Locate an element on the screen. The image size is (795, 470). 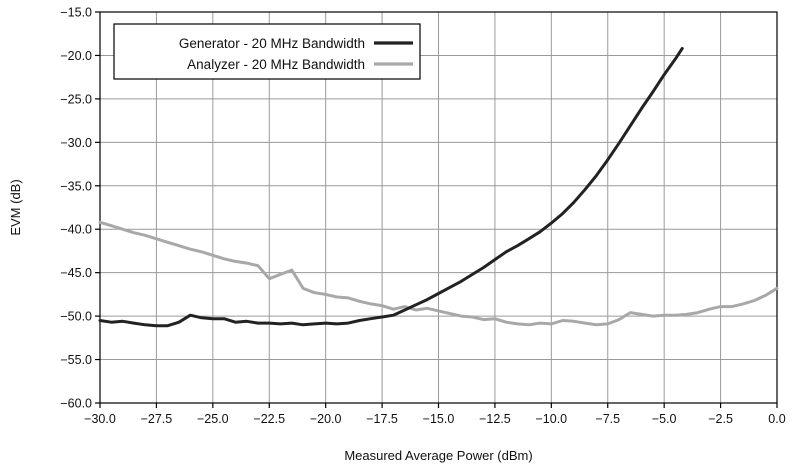
x-tick-label: −15.0 is located at coordinates (439, 419).